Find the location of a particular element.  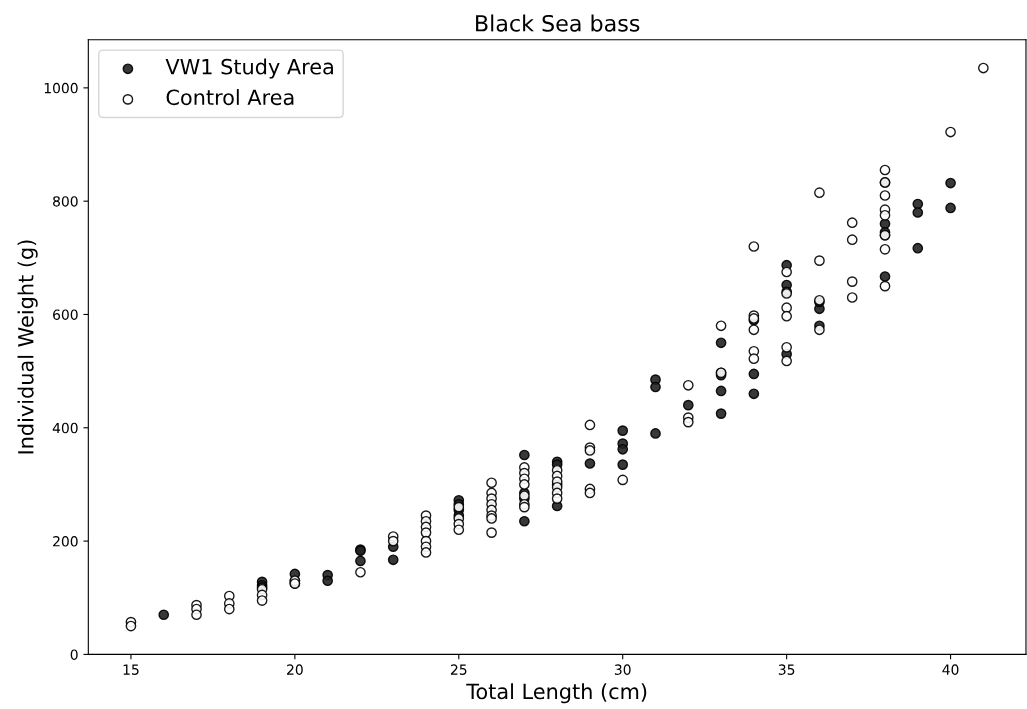

y-tick-label: 200 is located at coordinates (65, 541).